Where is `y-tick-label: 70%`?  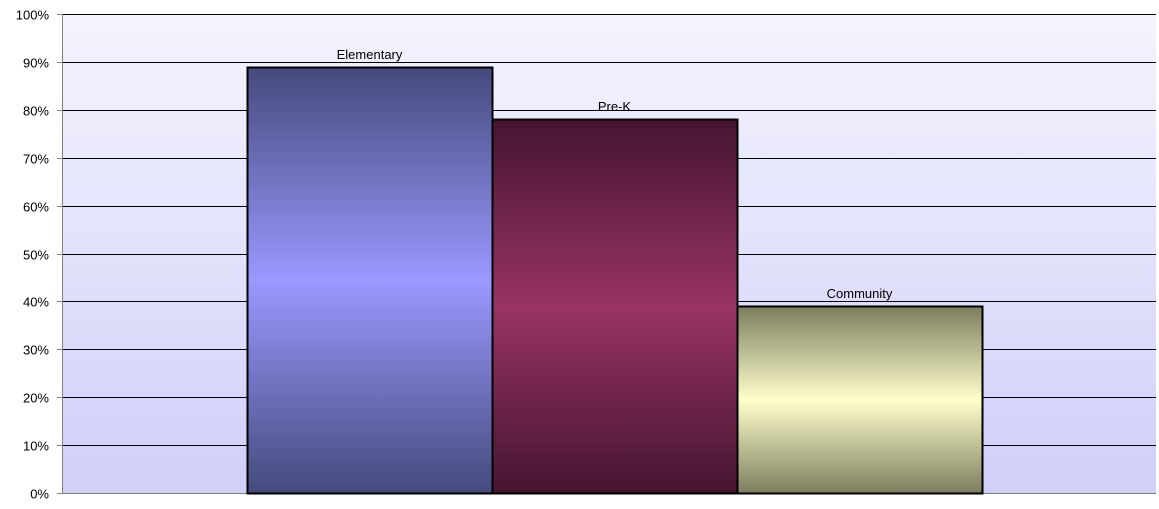
y-tick-label: 70% is located at coordinates (36, 159).